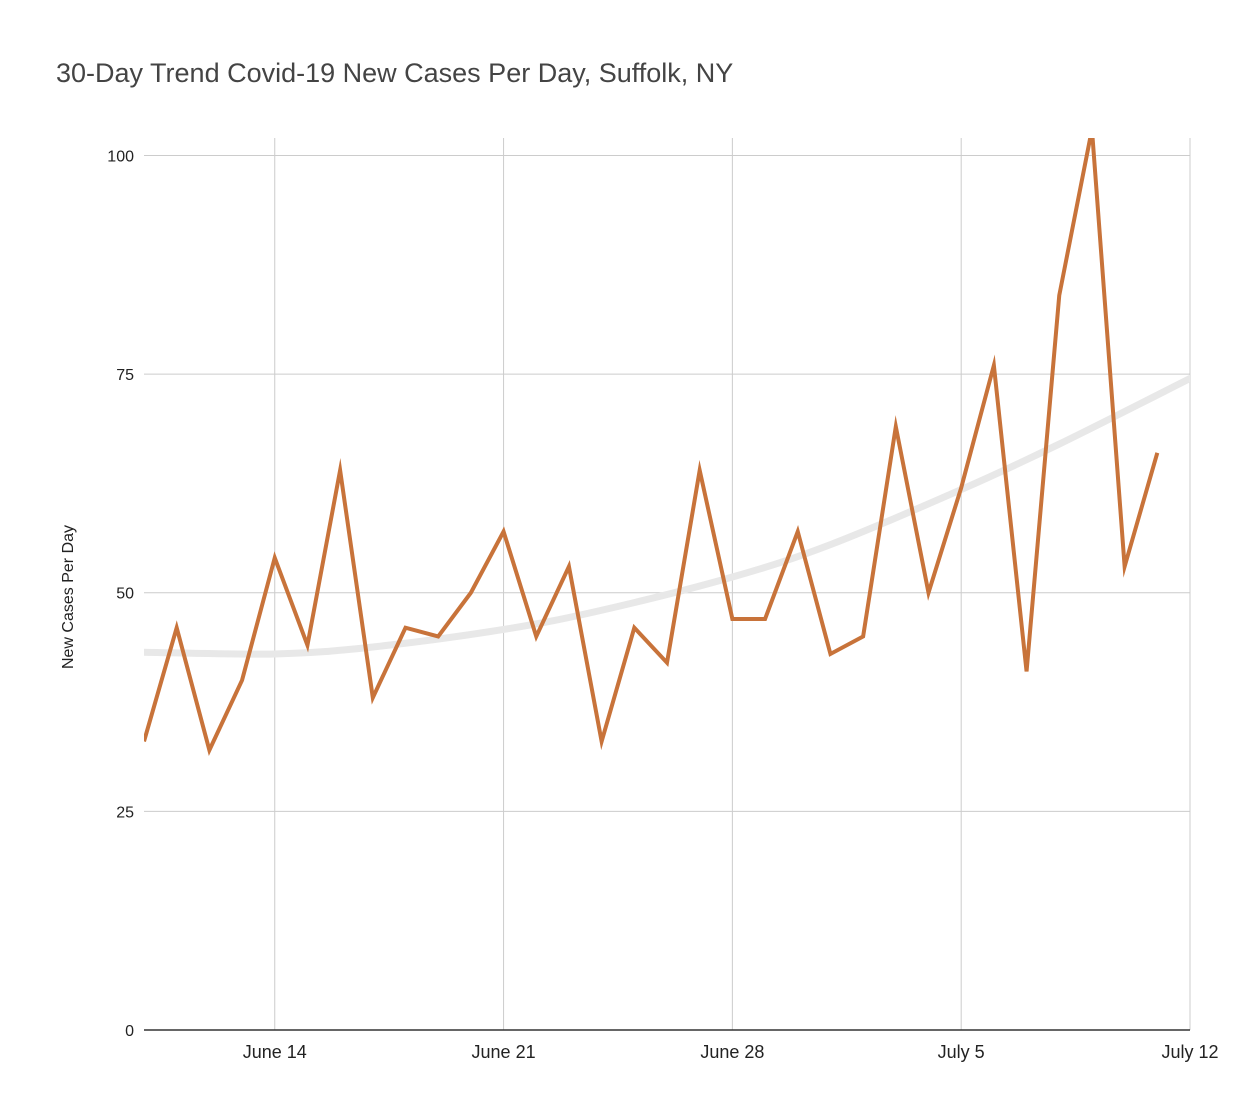 The height and width of the screenshot is (1120, 1246). What do you see at coordinates (1189, 1052) in the screenshot?
I see `x-tick-label: July 12` at bounding box center [1189, 1052].